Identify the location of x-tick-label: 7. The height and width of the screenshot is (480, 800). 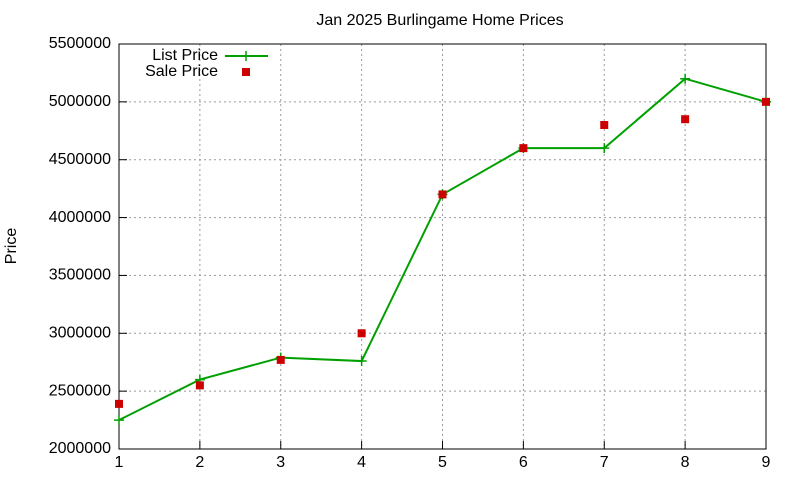
(604, 462).